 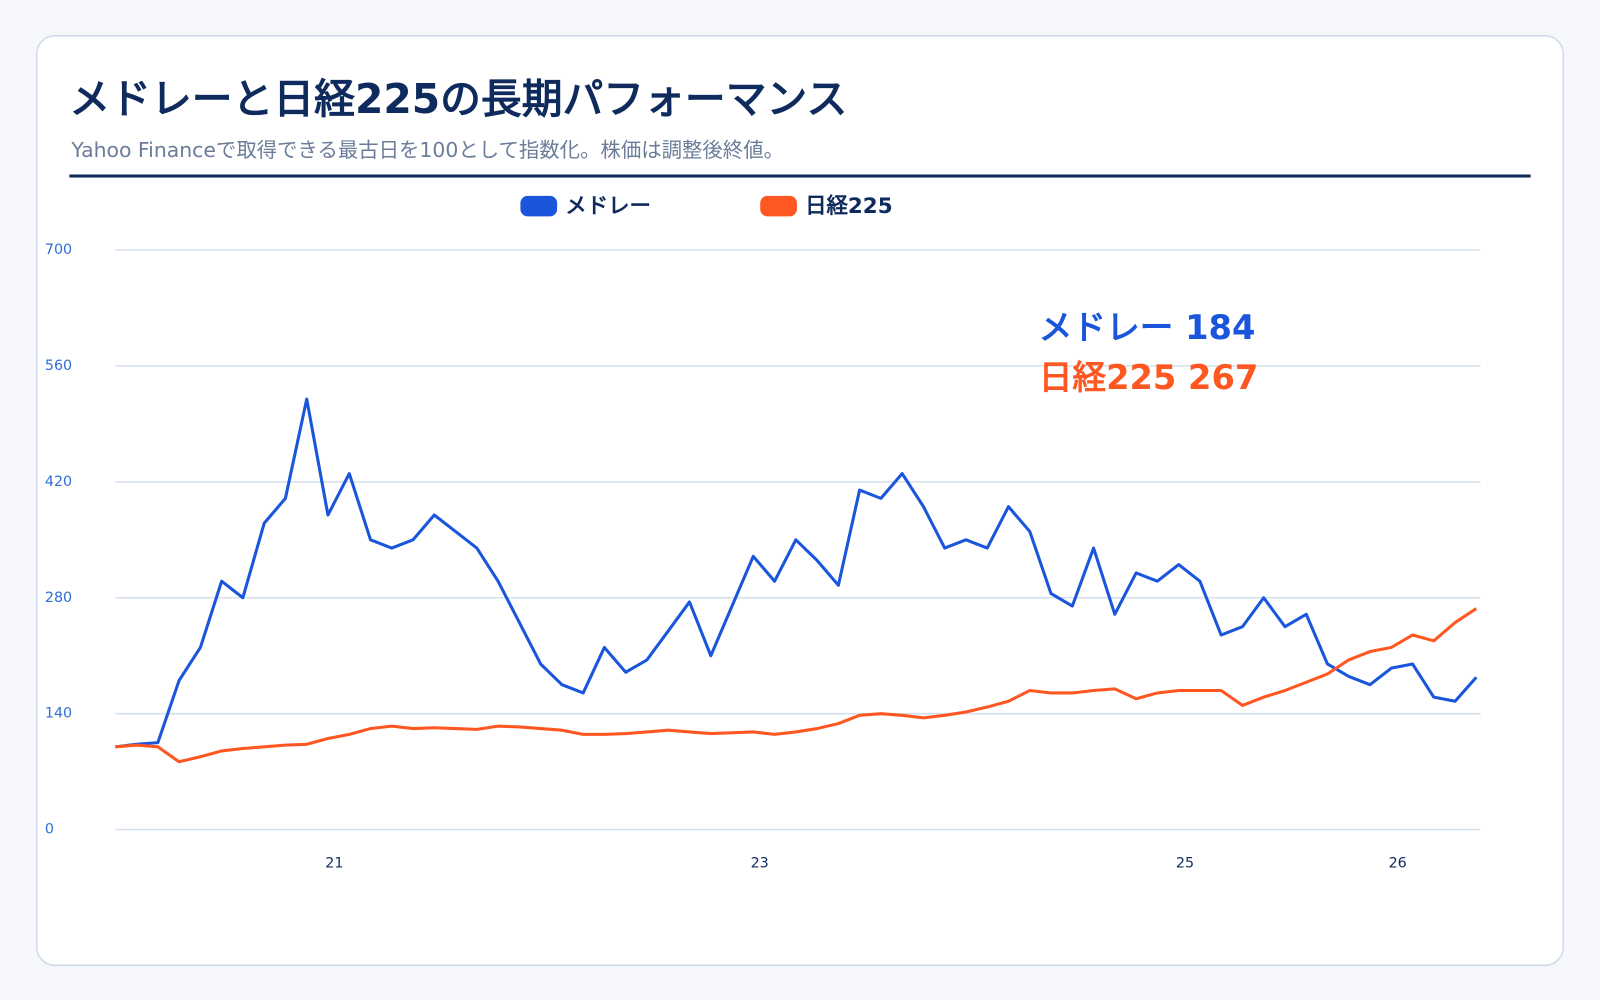 I want to click on title-rule, so click(x=800, y=176).